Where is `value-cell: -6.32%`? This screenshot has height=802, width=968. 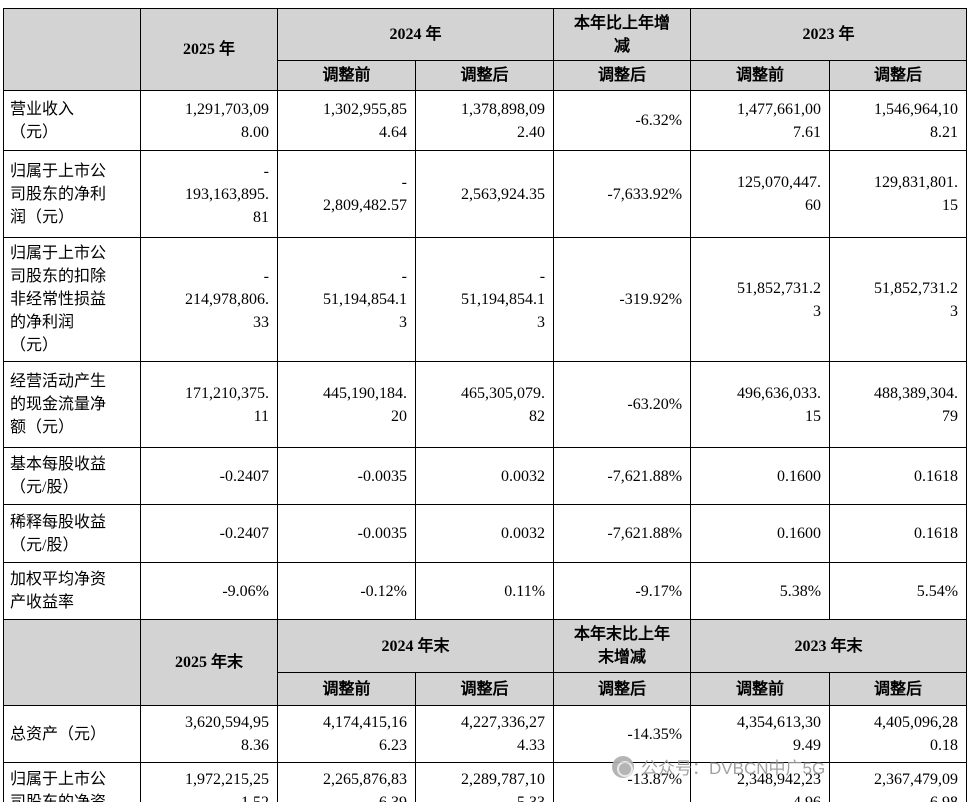 value-cell: -6.32% is located at coordinates (622, 120).